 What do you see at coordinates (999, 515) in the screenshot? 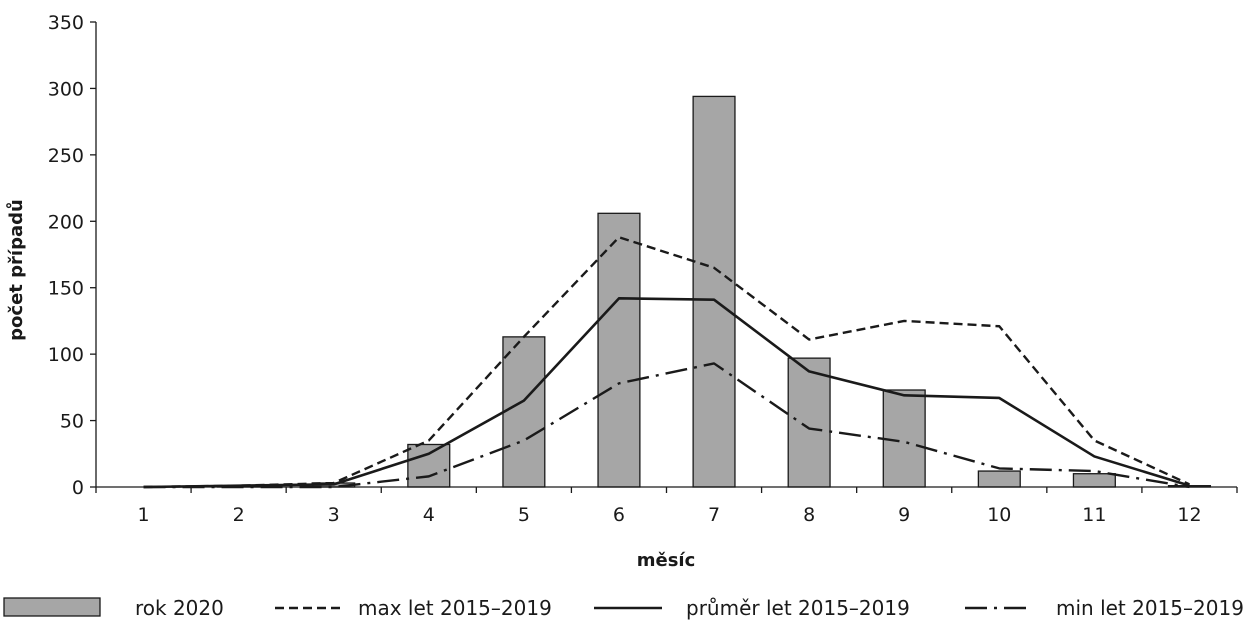
I see `x-tick-label: 10` at bounding box center [999, 515].